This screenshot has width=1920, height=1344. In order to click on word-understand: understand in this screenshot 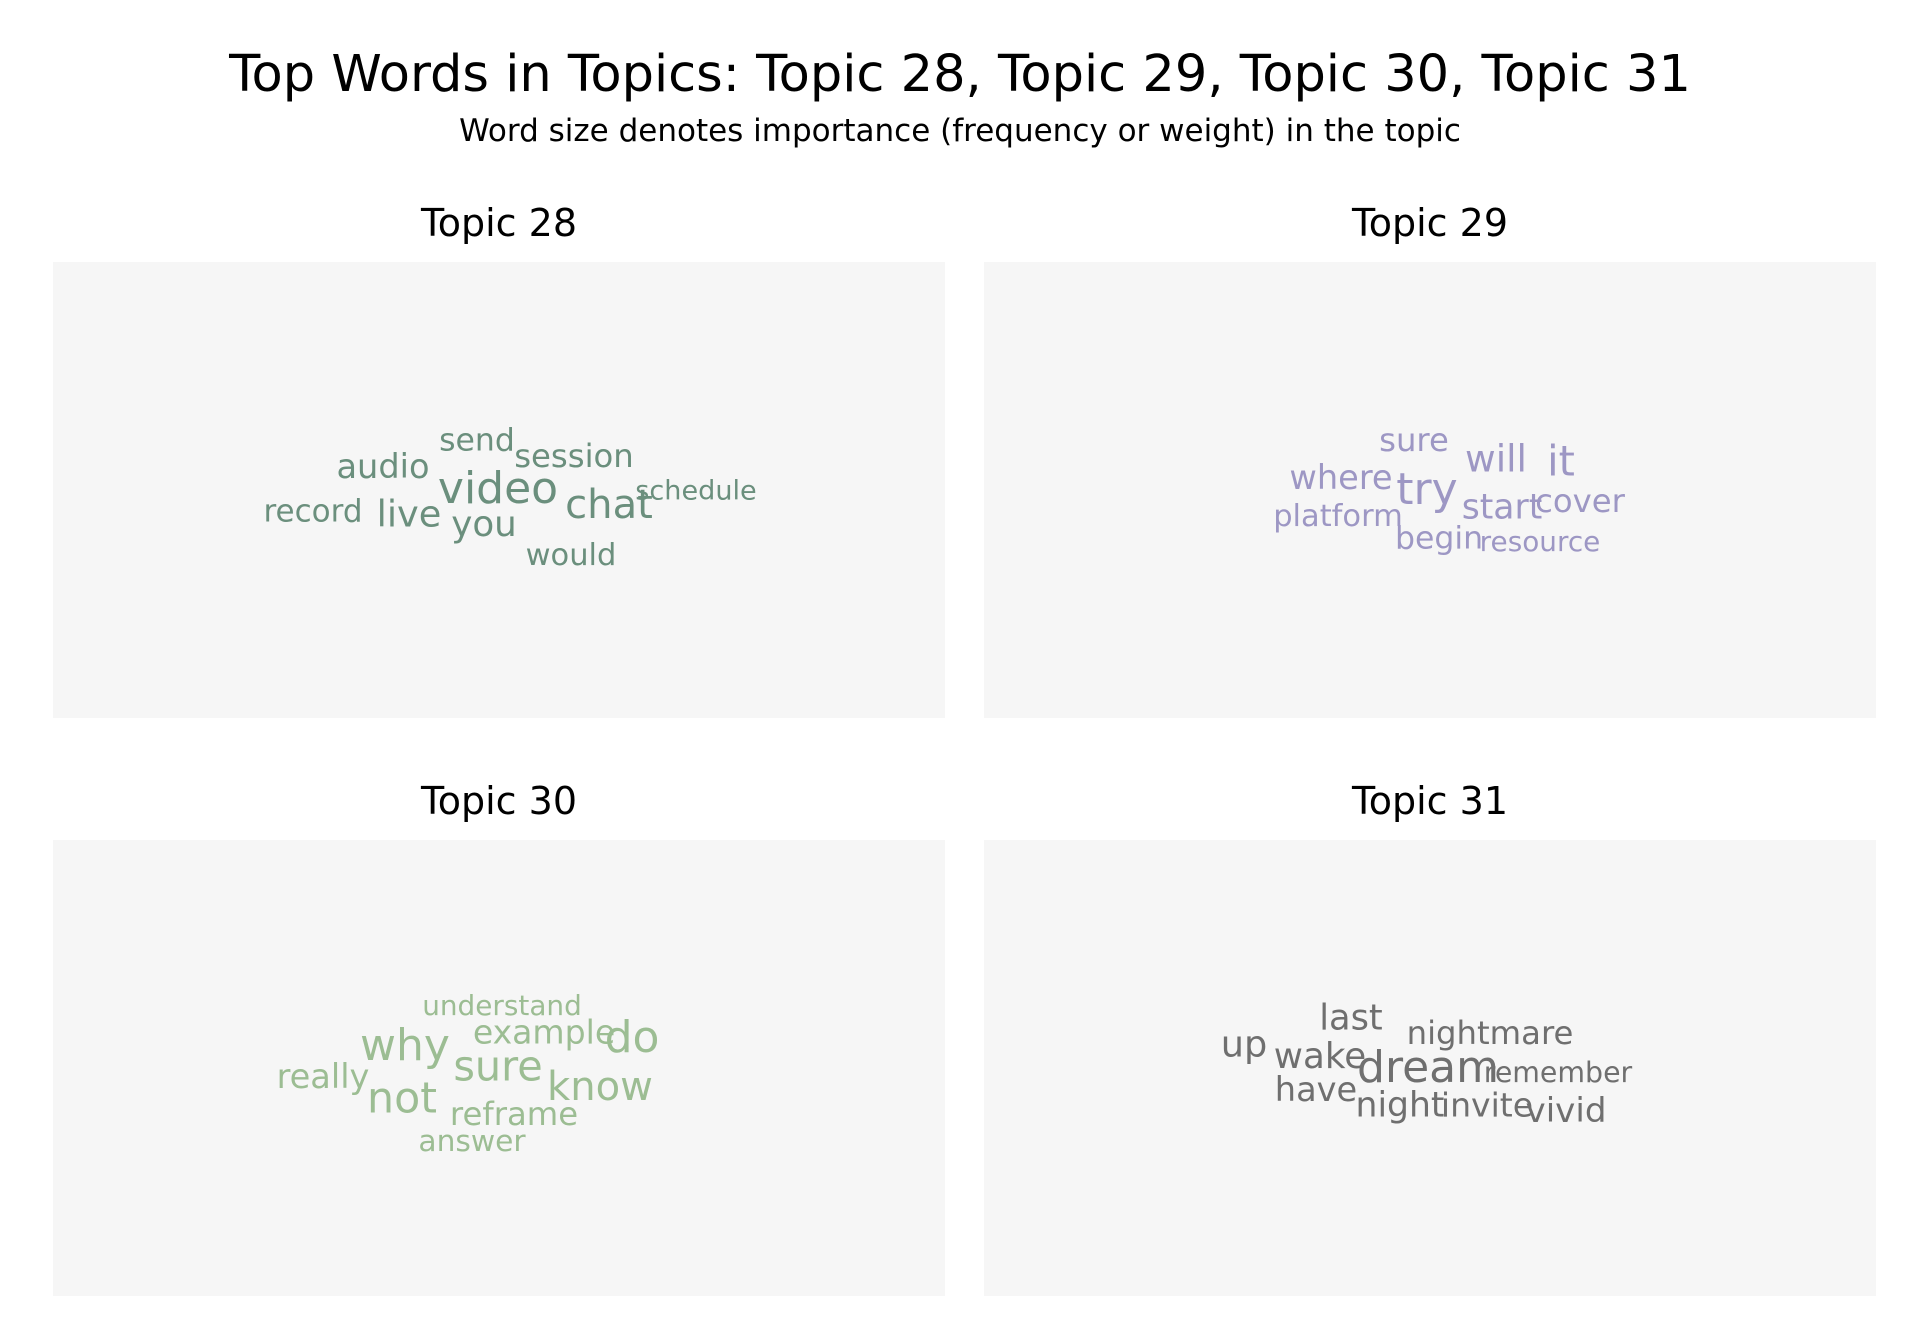, I will do `click(502, 1006)`.